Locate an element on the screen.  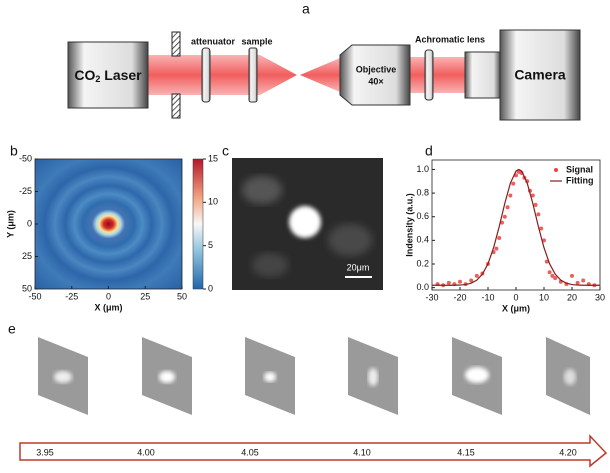
magnification: 40× is located at coordinates (375, 81).